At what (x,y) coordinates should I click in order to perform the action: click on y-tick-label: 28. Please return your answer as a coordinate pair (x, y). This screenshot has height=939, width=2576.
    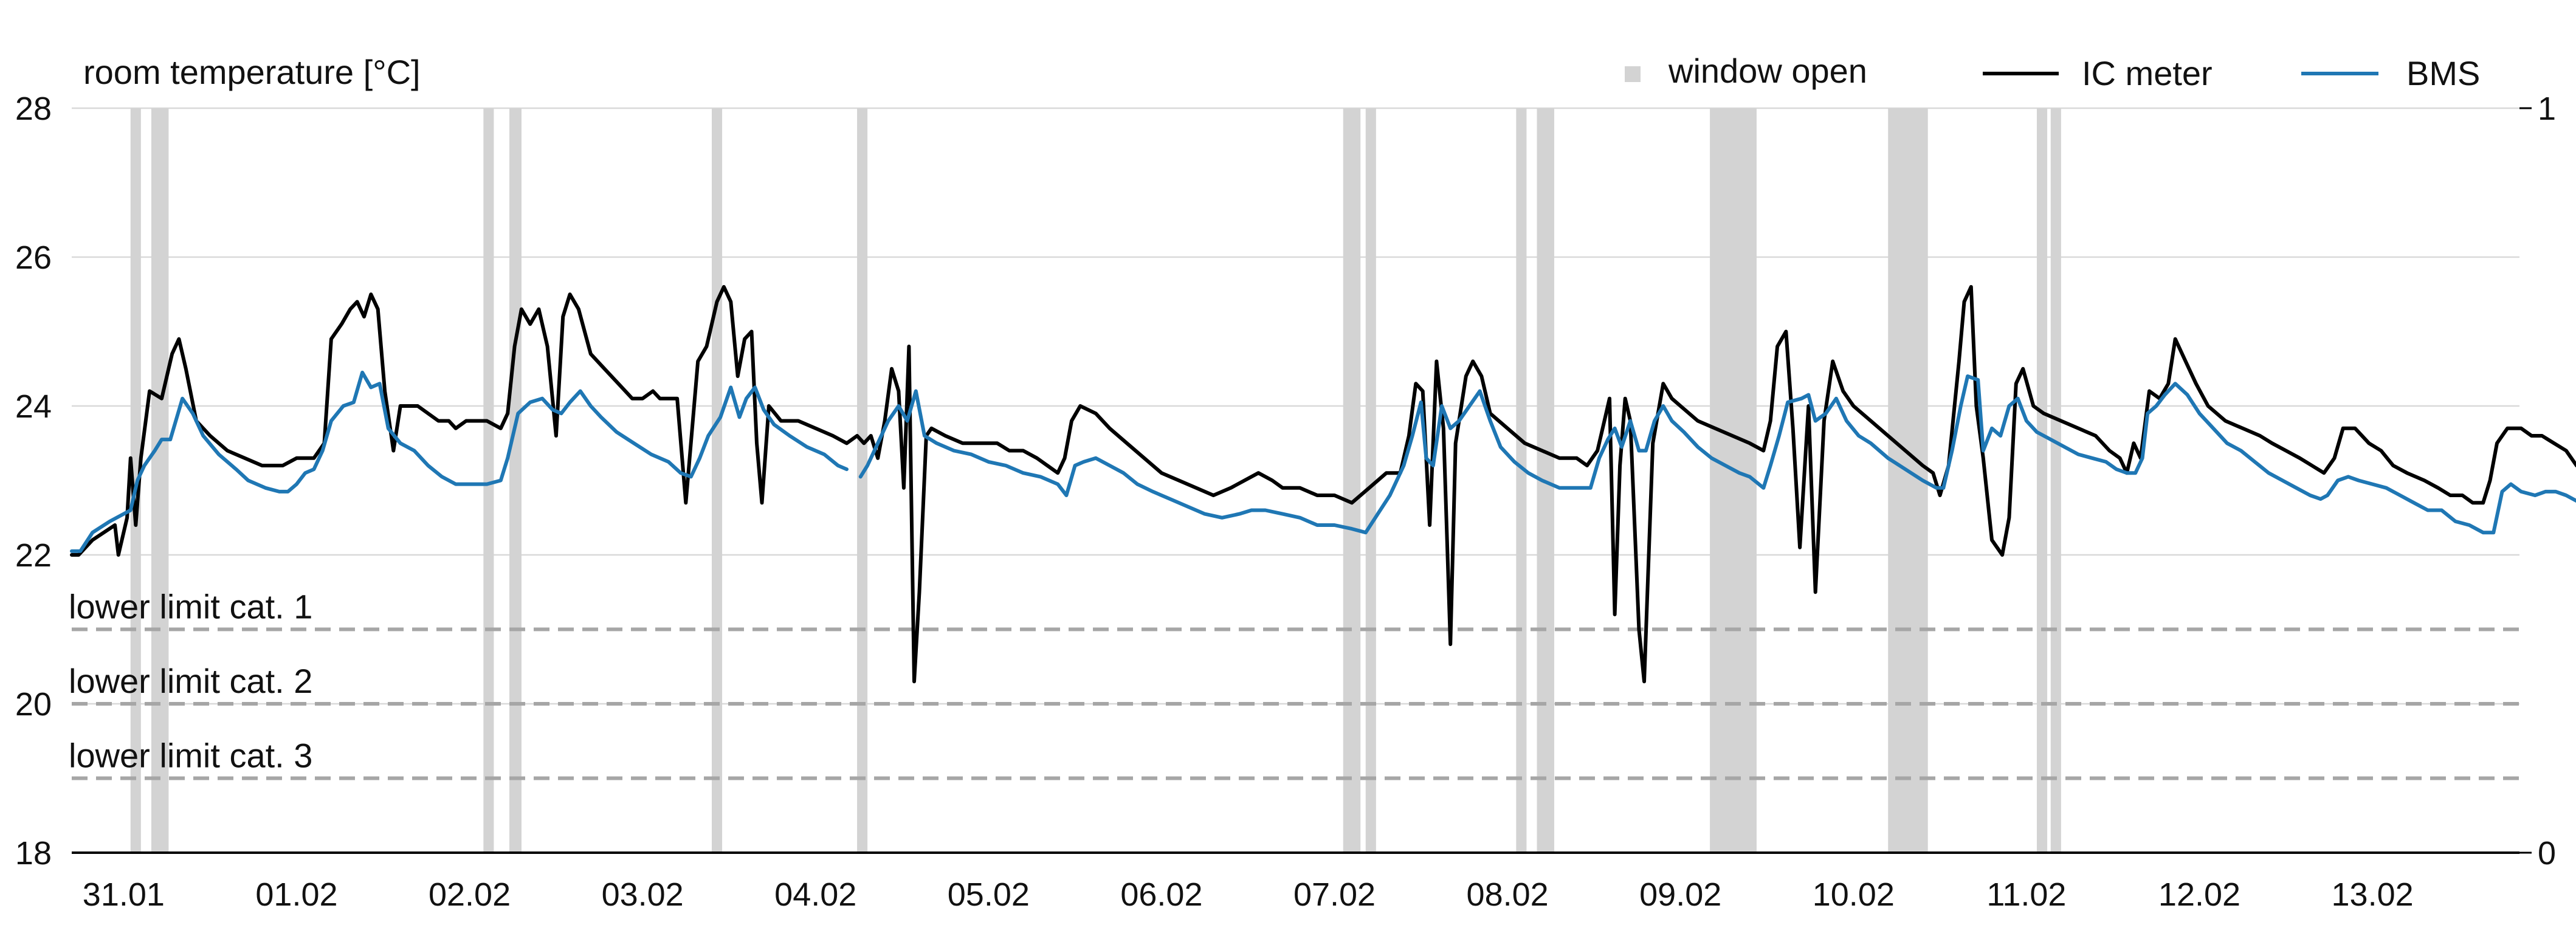
    Looking at the image, I should click on (33, 109).